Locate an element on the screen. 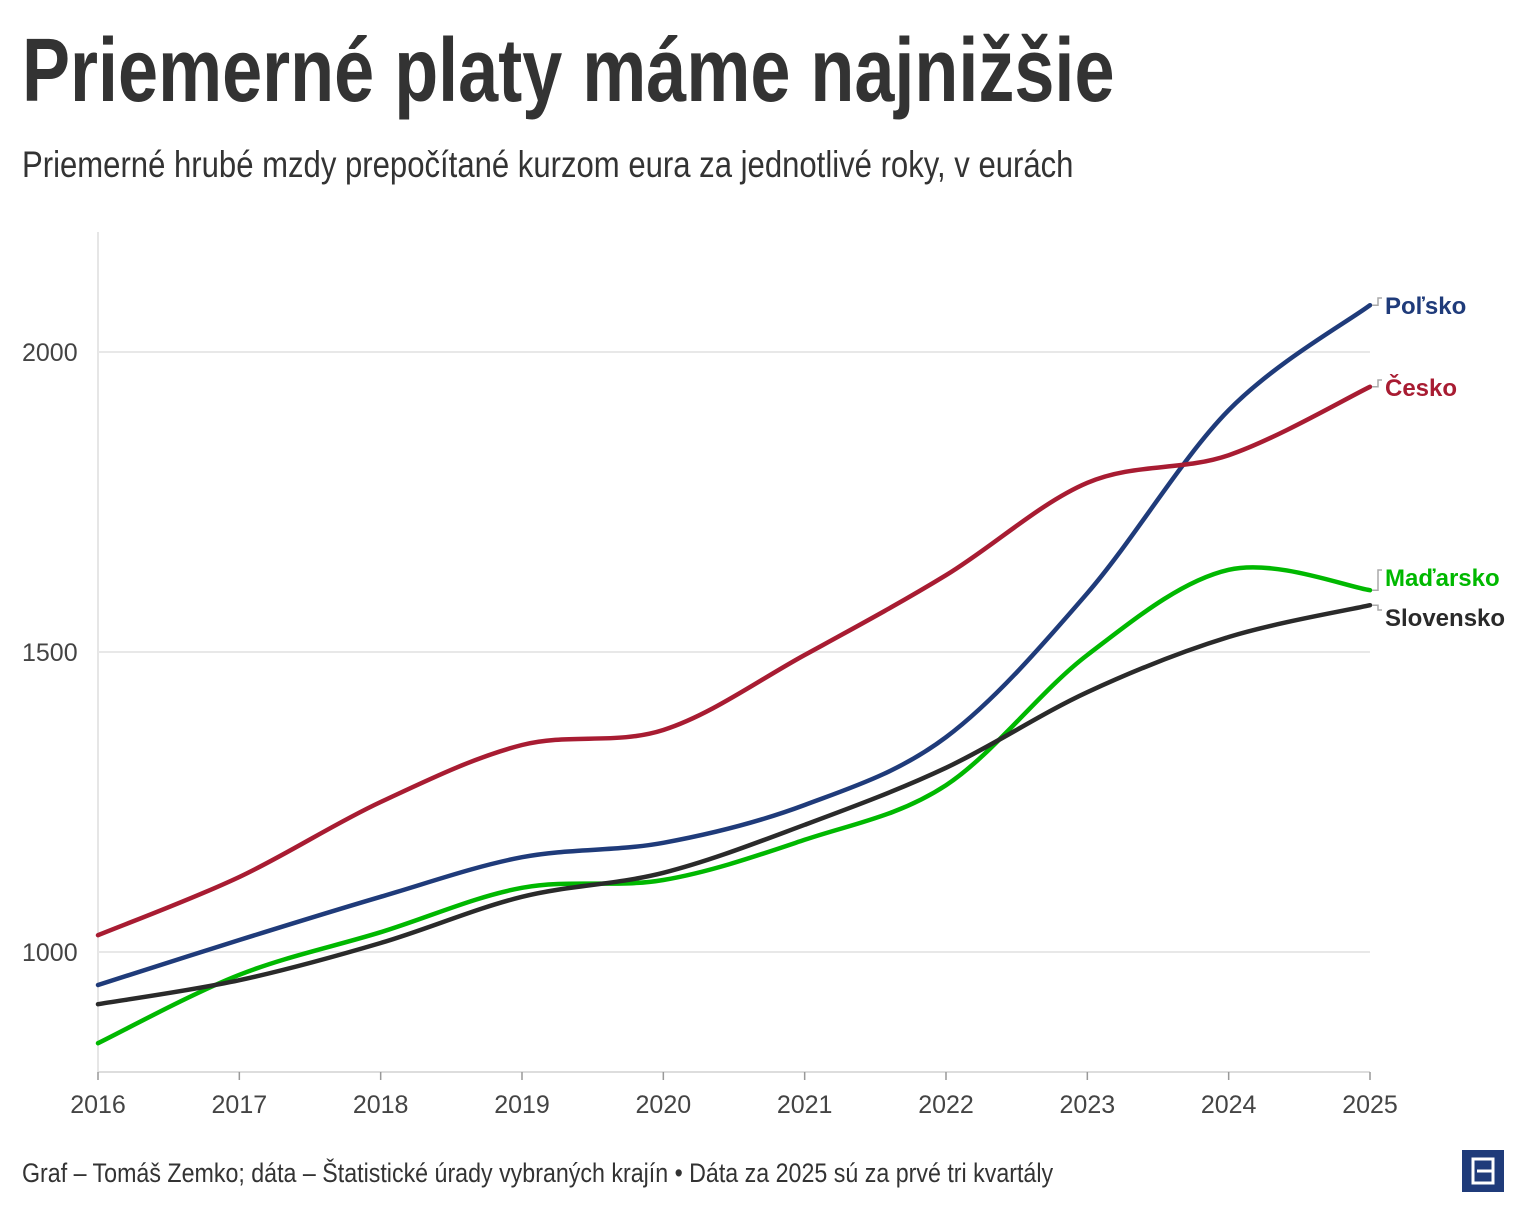 The width and height of the screenshot is (1524, 1218). x-tick-label: 2020 is located at coordinates (664, 1105).